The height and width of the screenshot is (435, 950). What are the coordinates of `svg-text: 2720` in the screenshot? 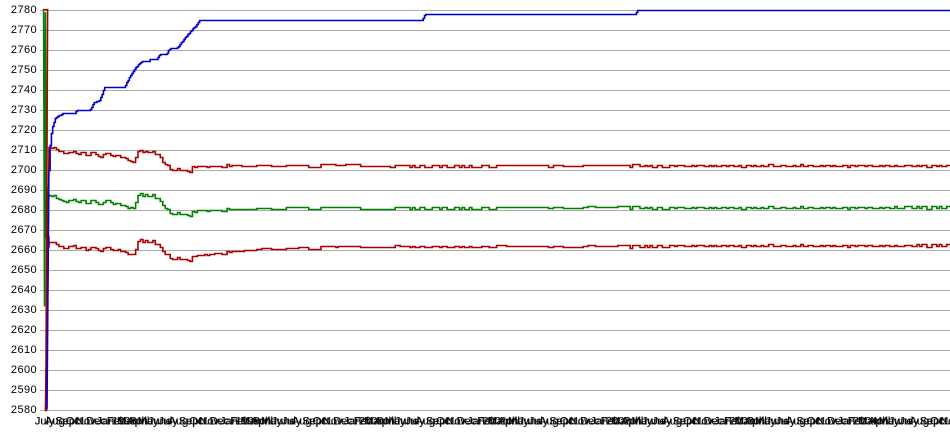 It's located at (24, 130).